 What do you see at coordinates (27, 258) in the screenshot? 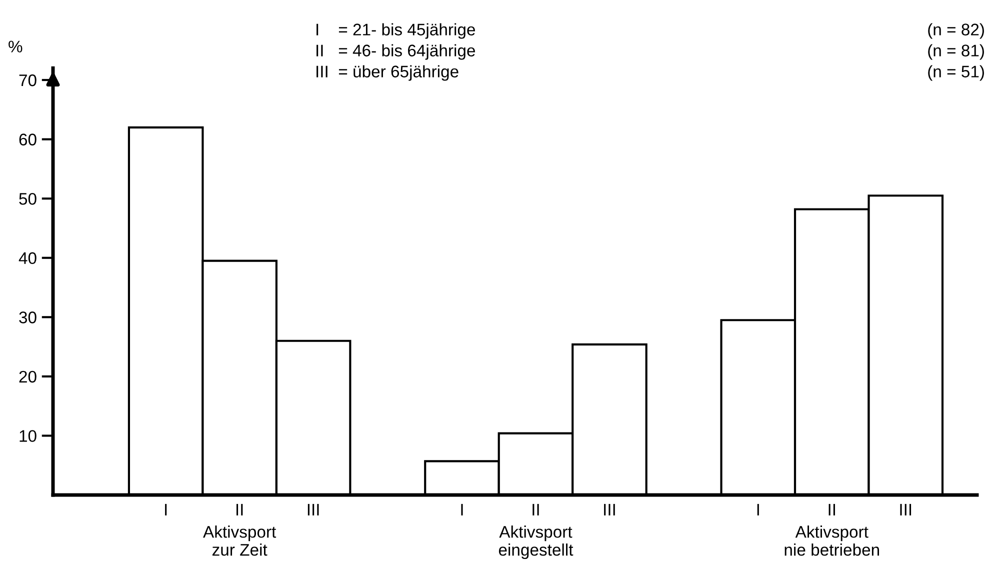
I see `y-tick-label: 40` at bounding box center [27, 258].